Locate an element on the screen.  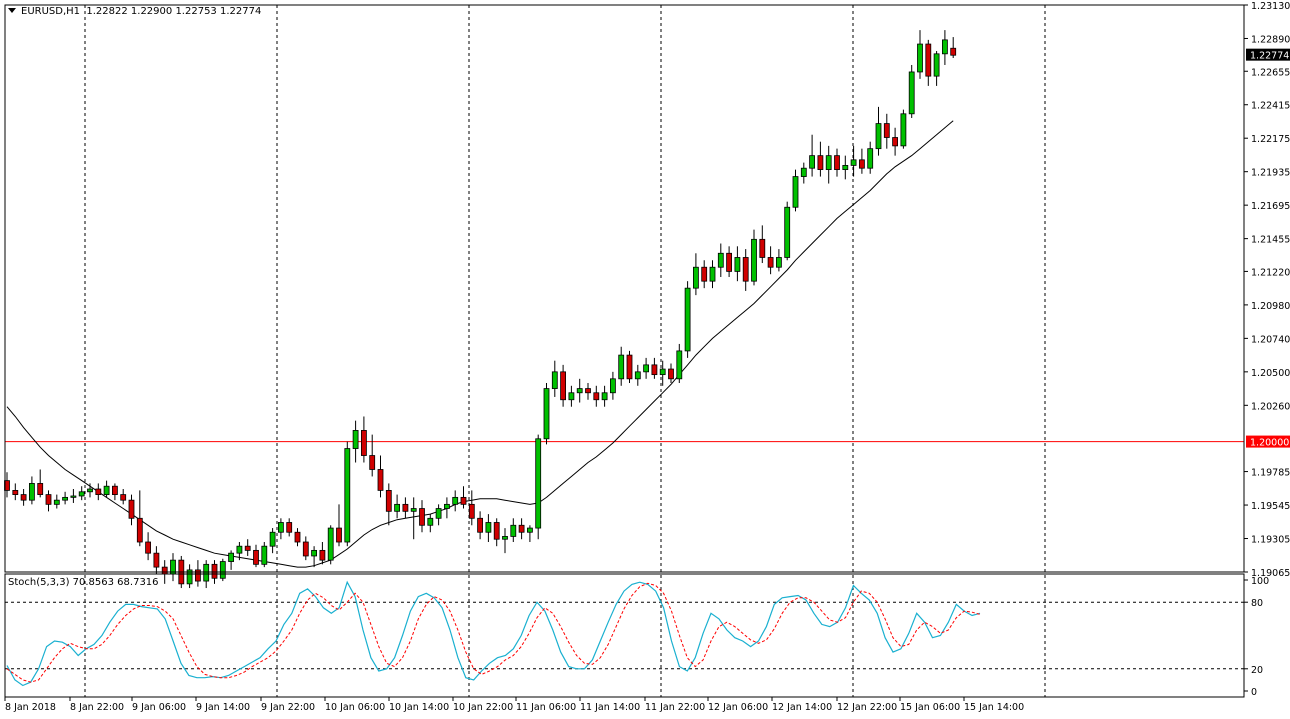
x-tick-label: 10 Jan 14:00 is located at coordinates (419, 707).